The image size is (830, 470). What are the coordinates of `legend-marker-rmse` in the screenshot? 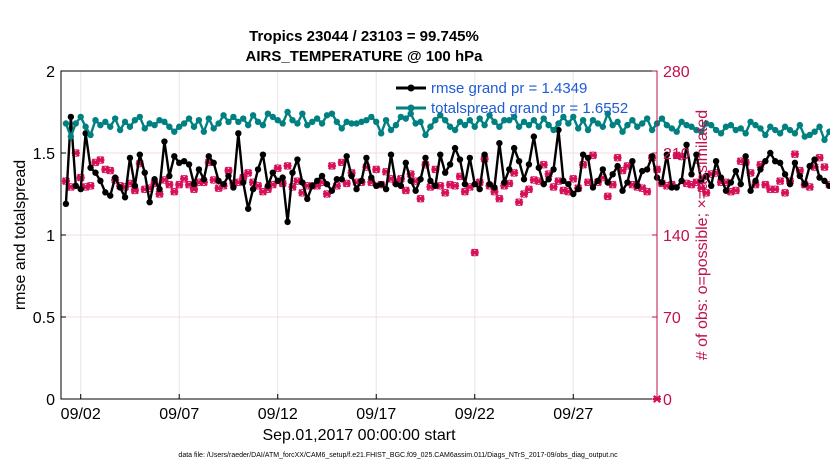 It's located at (411, 88).